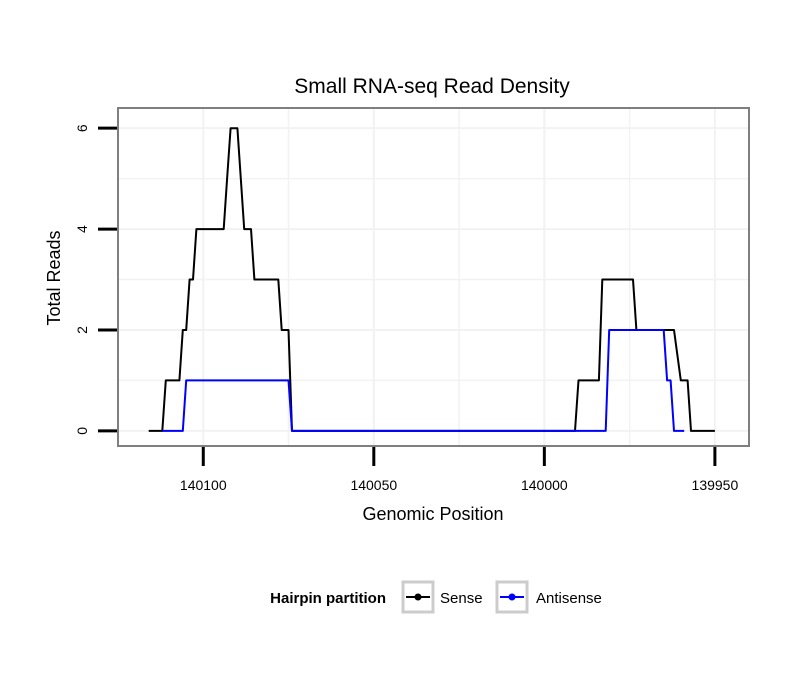 Image resolution: width=810 pixels, height=695 pixels. What do you see at coordinates (328, 598) in the screenshot?
I see `legend-title: Hairpin partition` at bounding box center [328, 598].